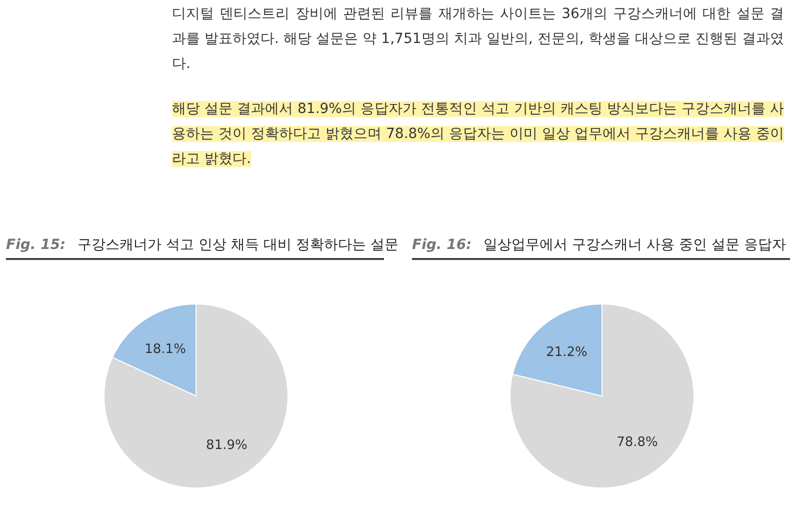  Describe the element at coordinates (442, 245) in the screenshot. I see `chart-title: Fig. 16:` at that location.